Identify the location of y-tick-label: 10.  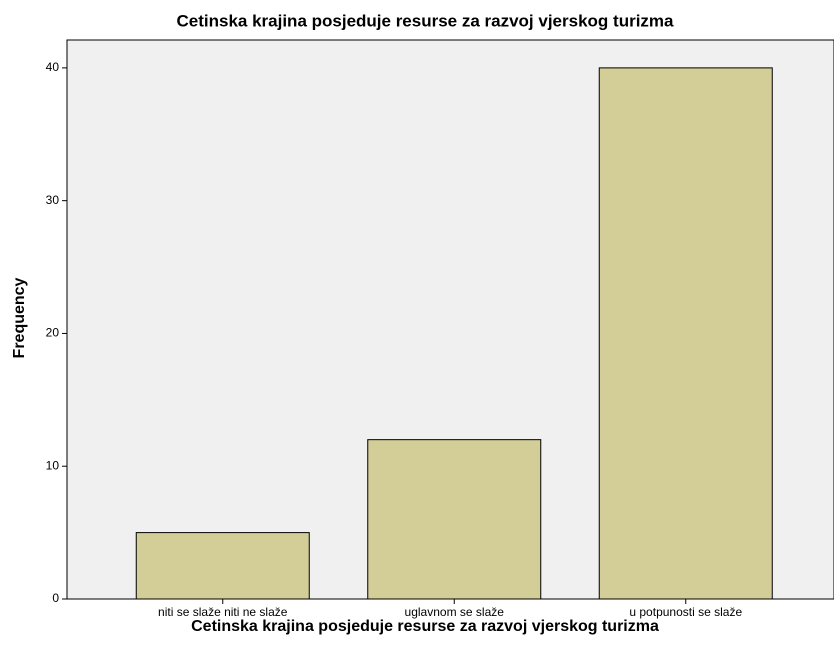
(53, 465).